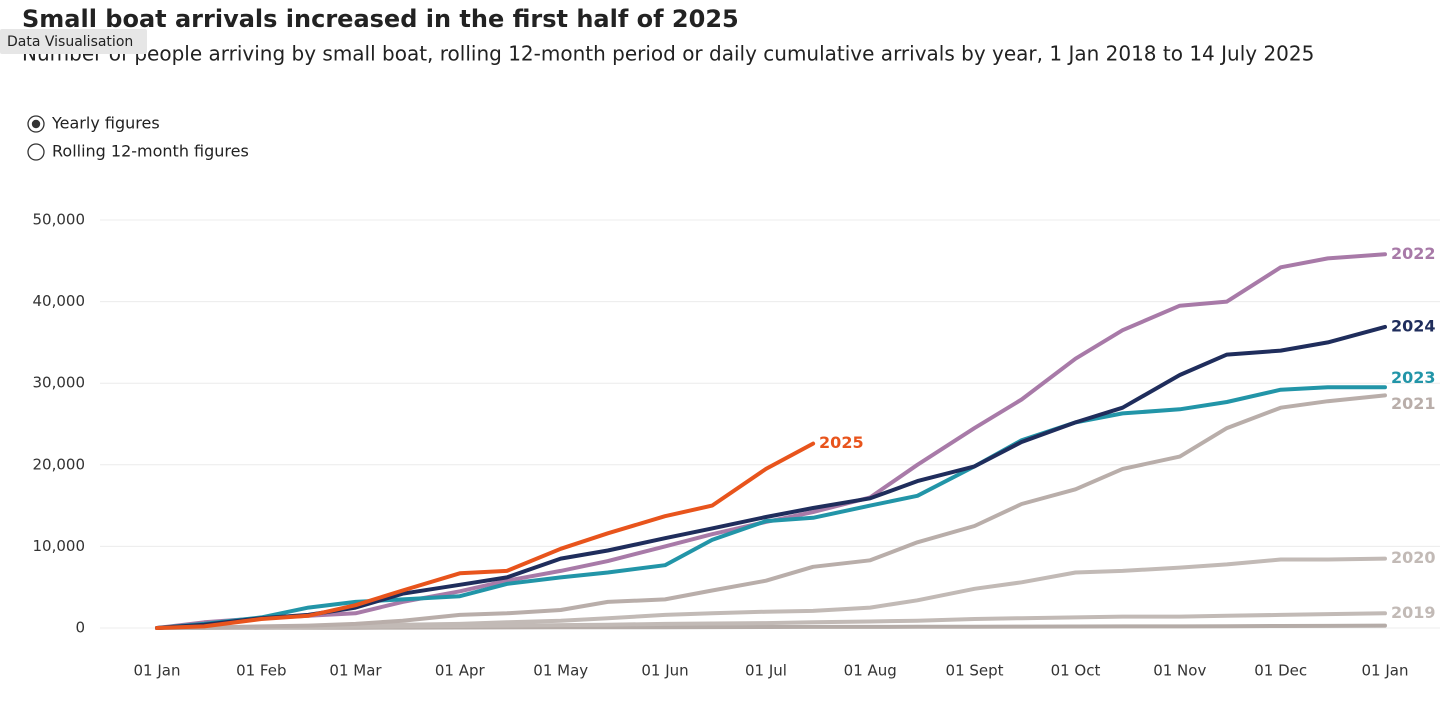 The height and width of the screenshot is (711, 1456). Describe the element at coordinates (138, 137) in the screenshot. I see `view-options: Yearly figures Rolling 12-month figures` at that location.